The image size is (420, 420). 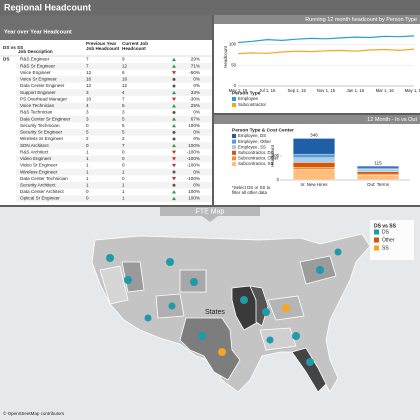 I want to click on job-description: Voice Sr Engineer, so click(x=38, y=79).